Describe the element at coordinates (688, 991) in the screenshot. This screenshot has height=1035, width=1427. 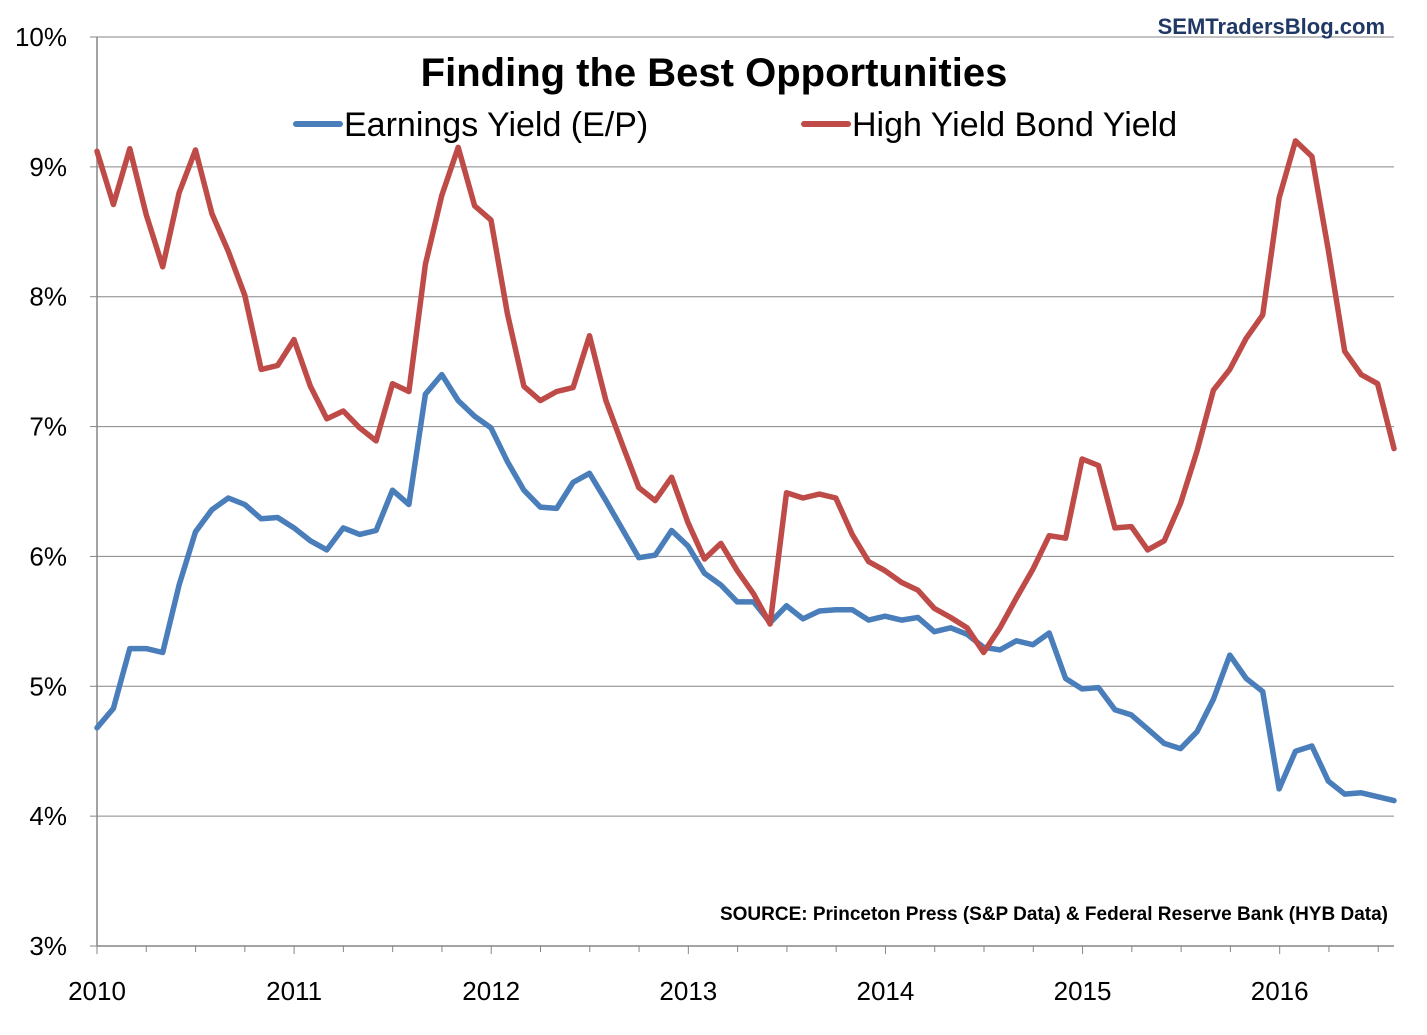
I see `x-tick-label: 2013` at that location.